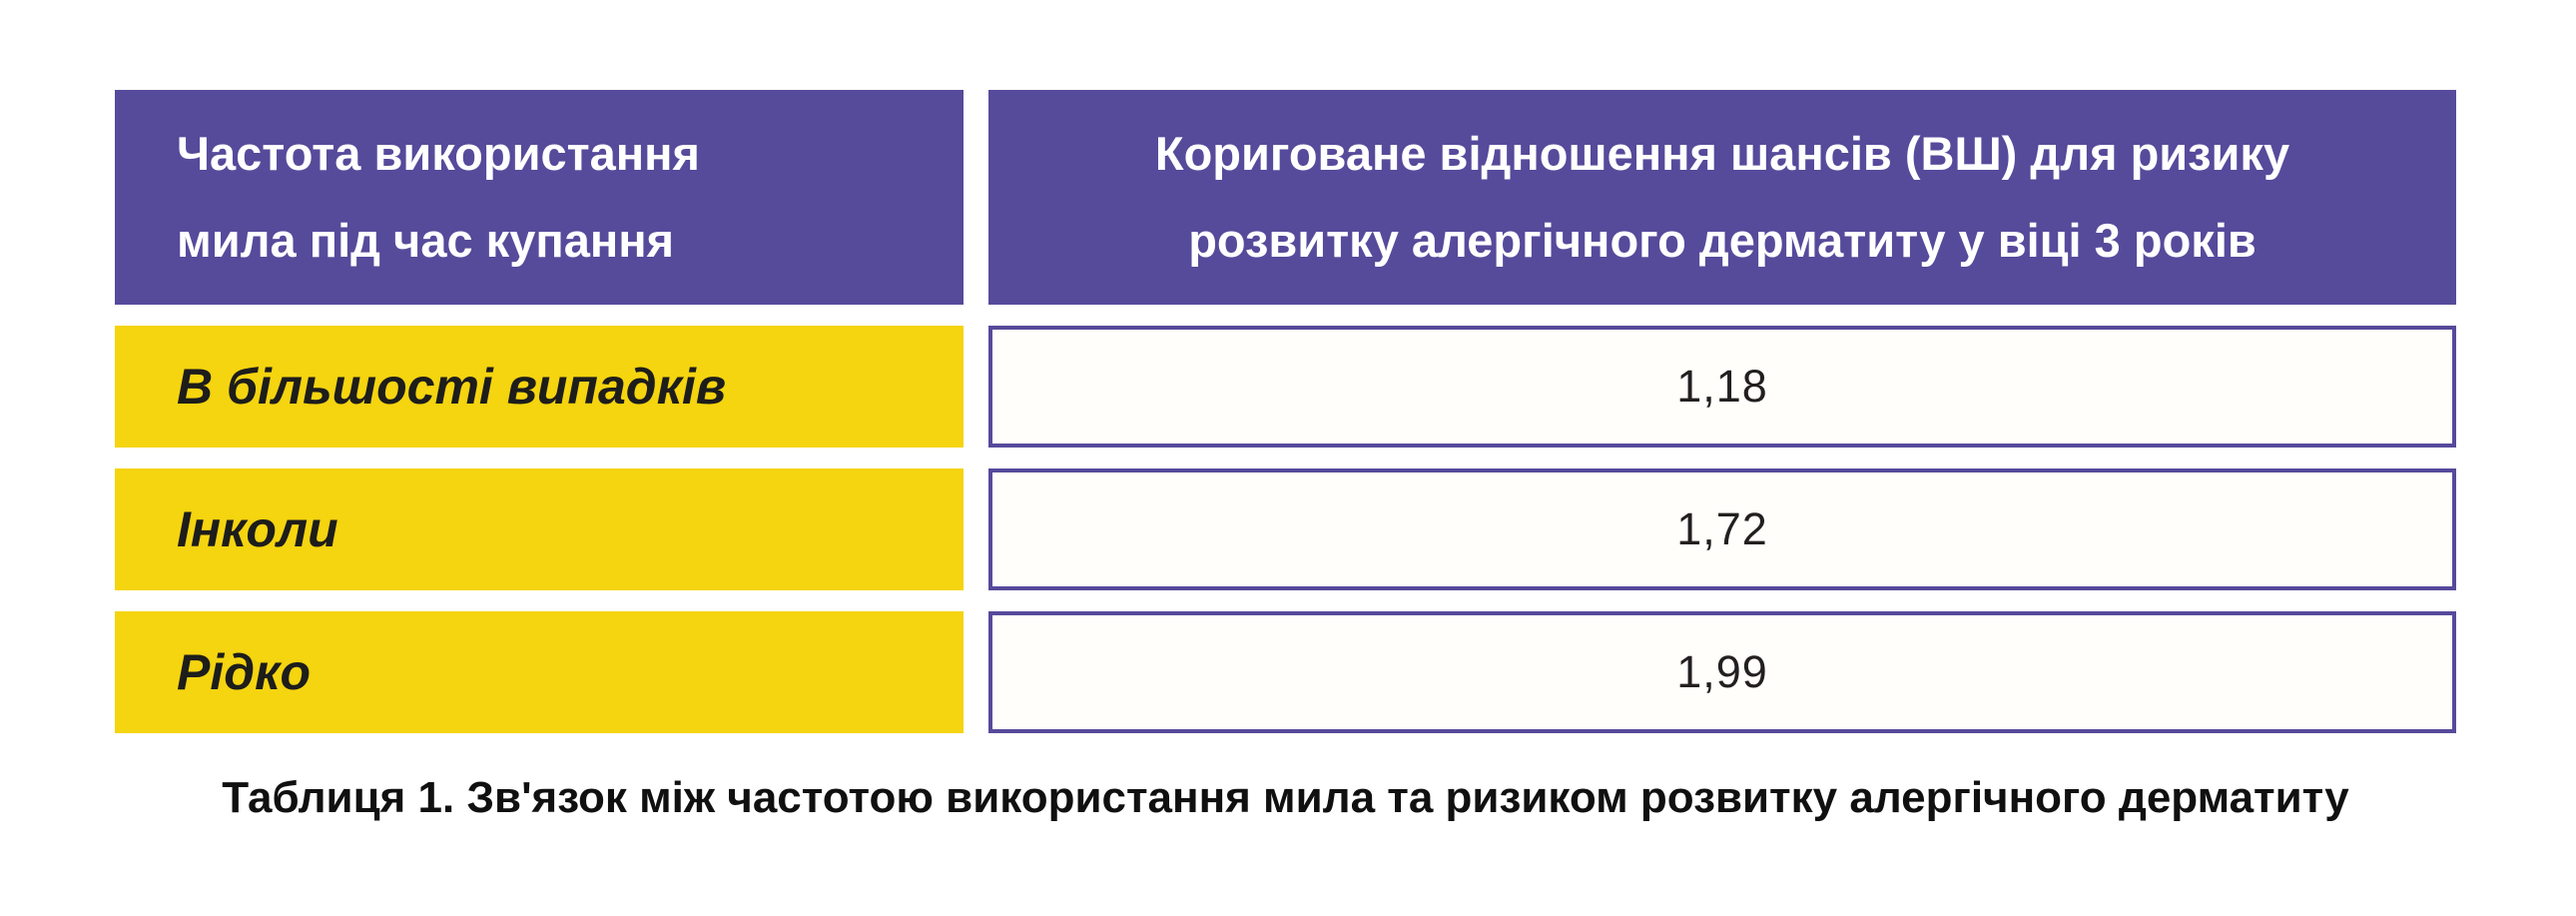 The image size is (2576, 916). I want to click on row-label-most-cases-text: В більшості випадків, so click(452, 387).